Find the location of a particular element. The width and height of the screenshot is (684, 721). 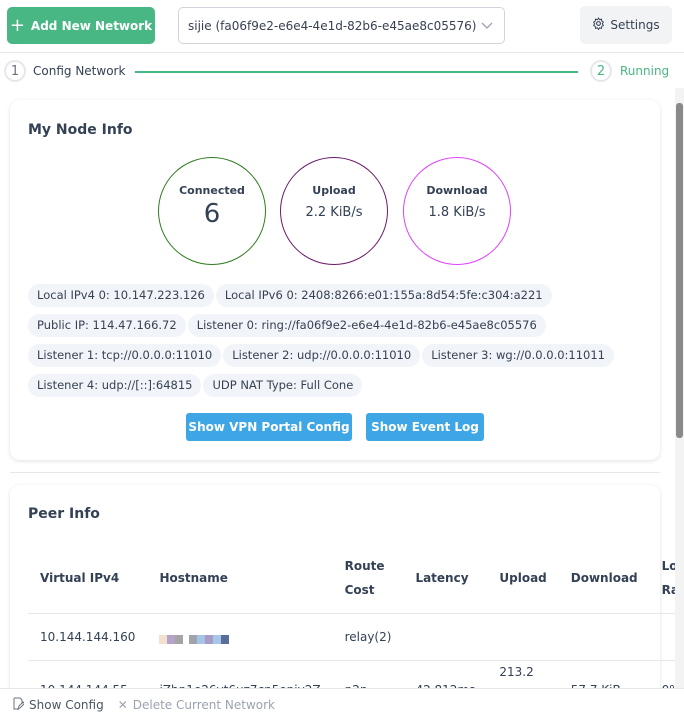

col-route-cost: Route Cost is located at coordinates (368, 578).